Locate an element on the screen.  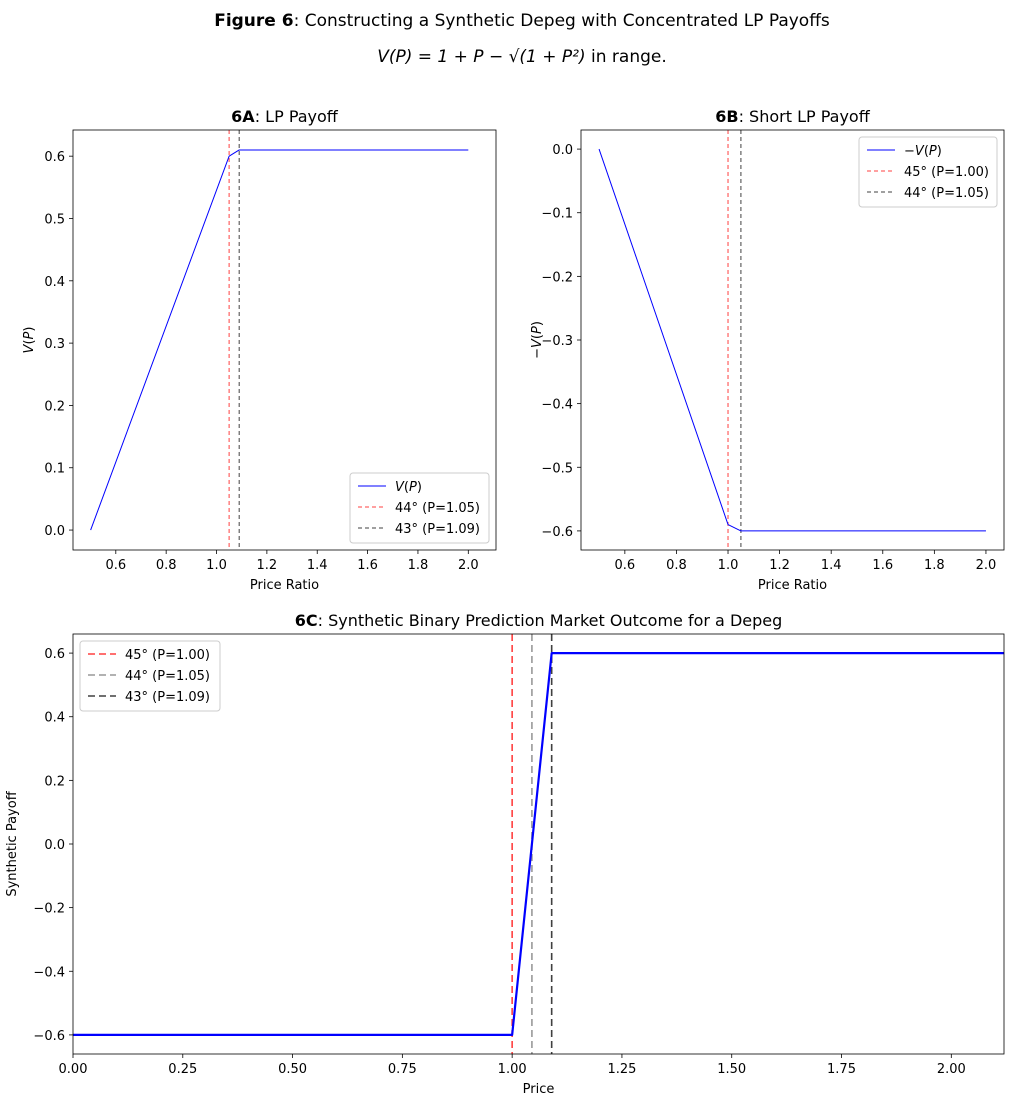
legend: 45° (P=1.00) 44° (P=1.05) 43° (P=1.09) is located at coordinates (150, 676).